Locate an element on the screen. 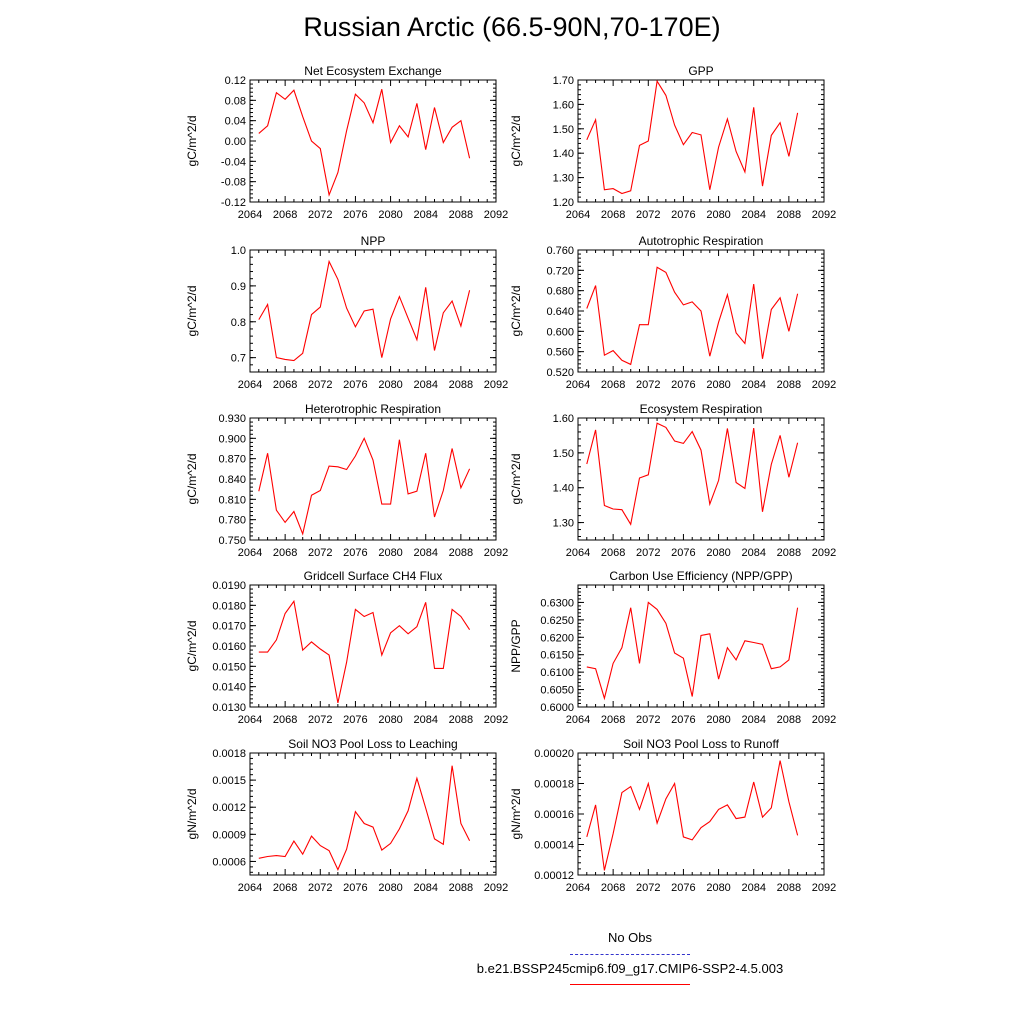 The height and width of the screenshot is (1024, 1024). y-tick-label: 0.04 is located at coordinates (235, 122).